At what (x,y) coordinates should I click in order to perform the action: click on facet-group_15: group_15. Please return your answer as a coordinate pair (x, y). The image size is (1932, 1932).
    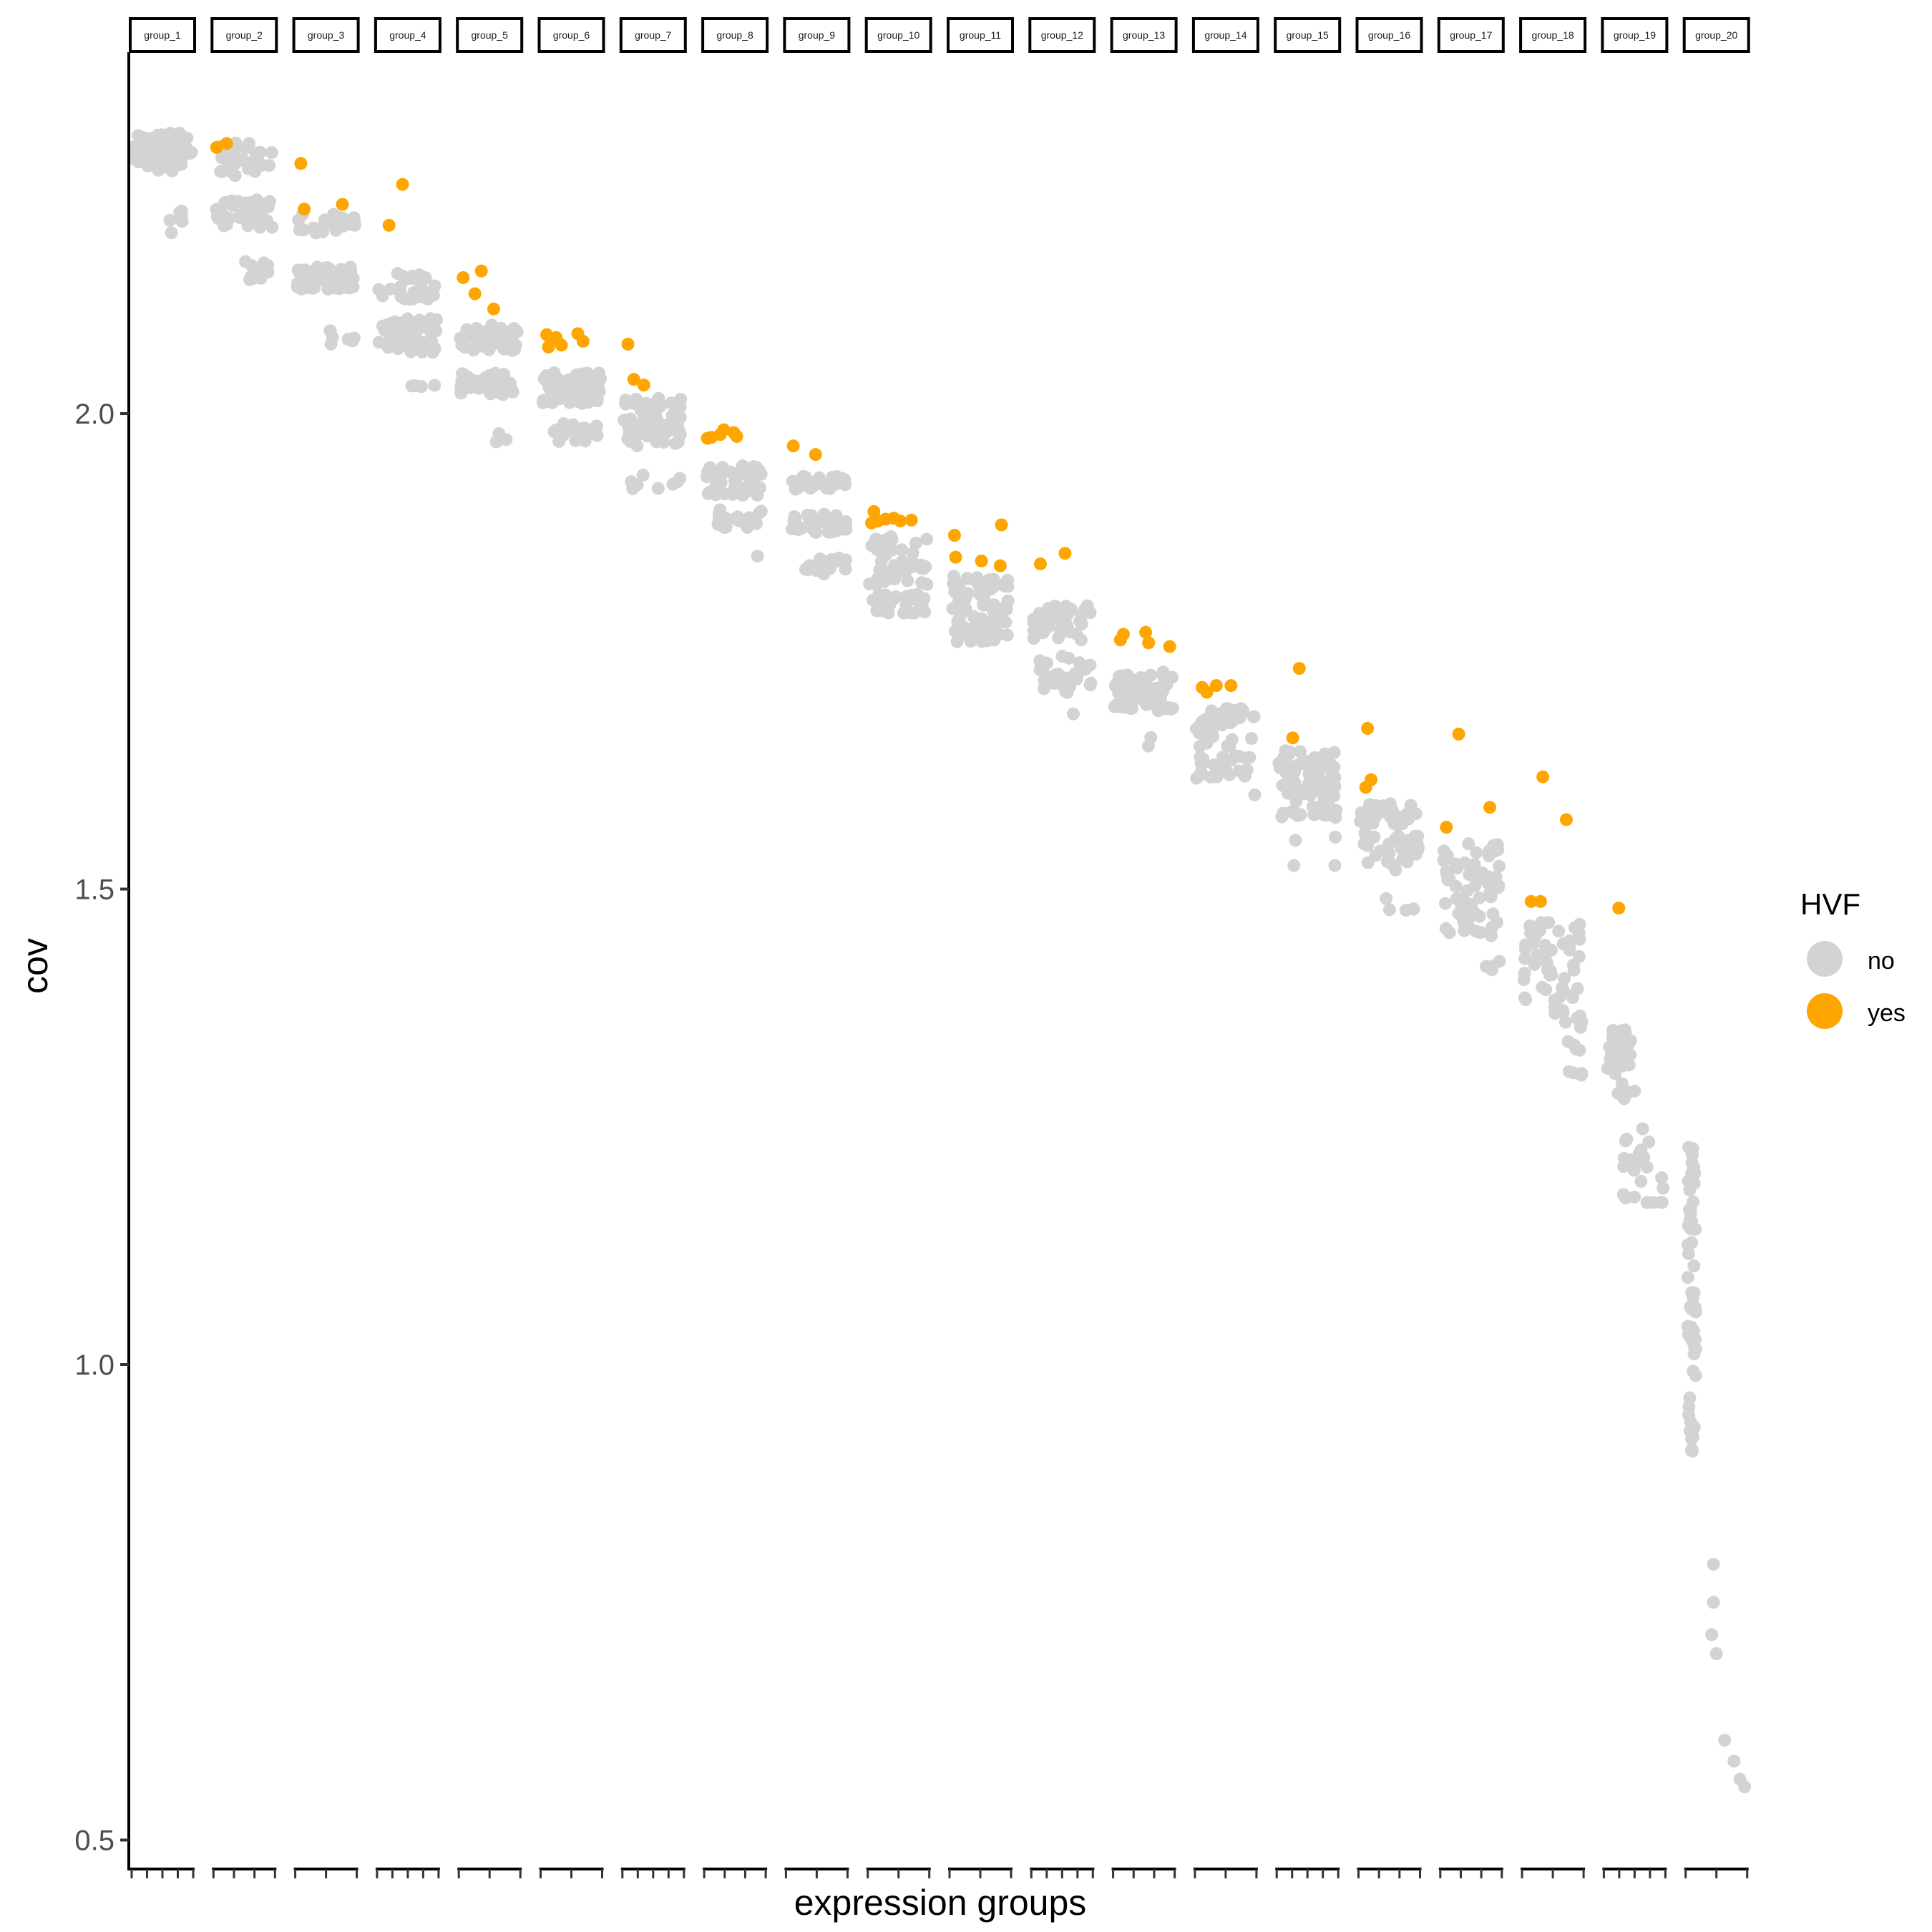
    Looking at the image, I should click on (1307, 947).